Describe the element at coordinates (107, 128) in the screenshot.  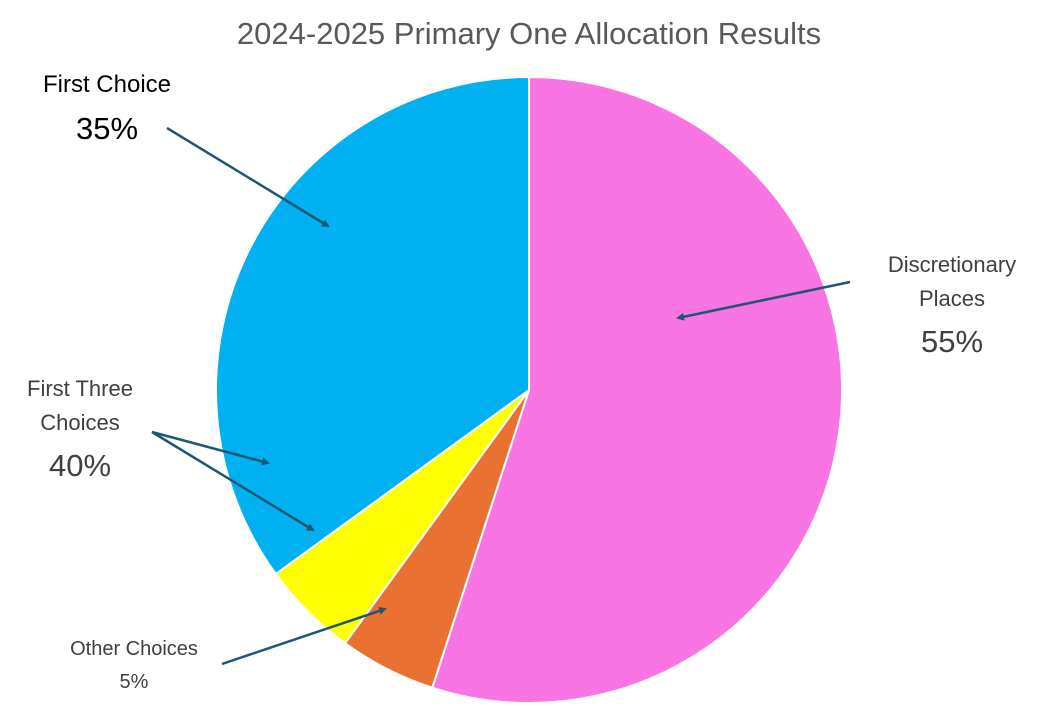
I see `value-label: 35%` at that location.